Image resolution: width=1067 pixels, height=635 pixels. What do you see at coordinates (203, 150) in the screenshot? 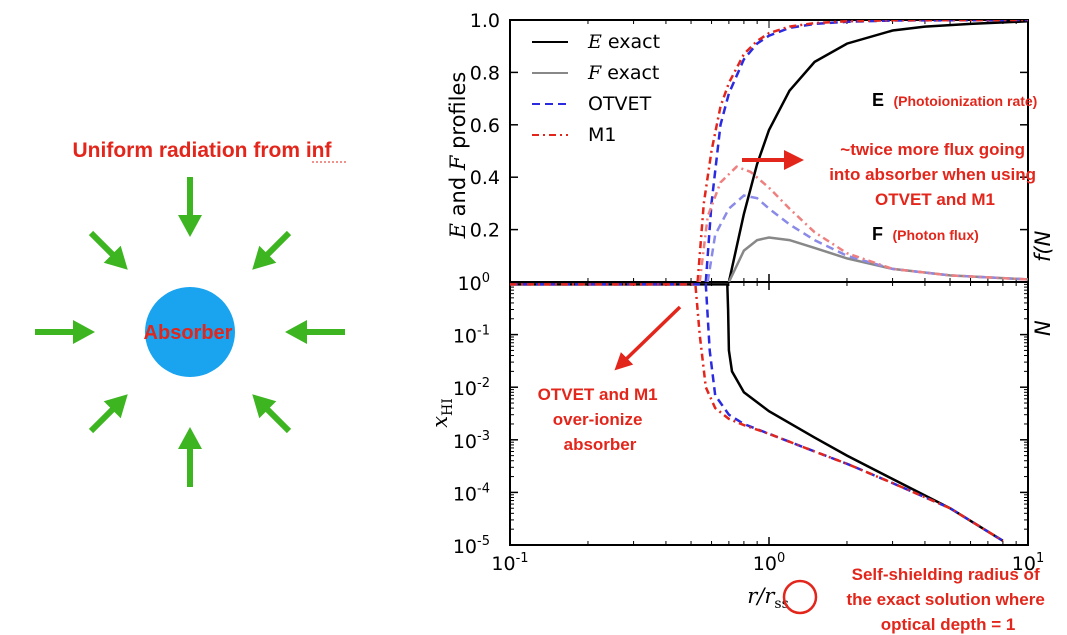
I see `diagram-title: Uniform radiation from inf` at bounding box center [203, 150].